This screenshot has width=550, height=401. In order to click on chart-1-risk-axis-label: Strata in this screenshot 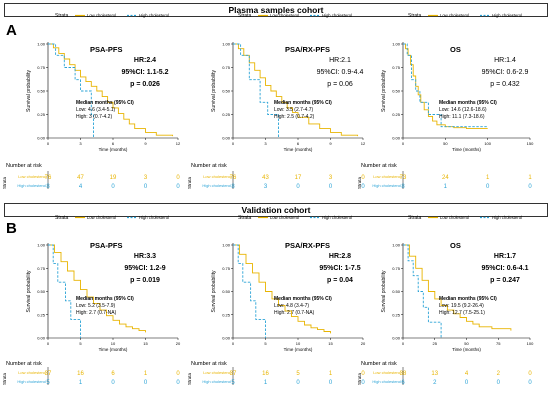, I will do `click(4, 183)`.